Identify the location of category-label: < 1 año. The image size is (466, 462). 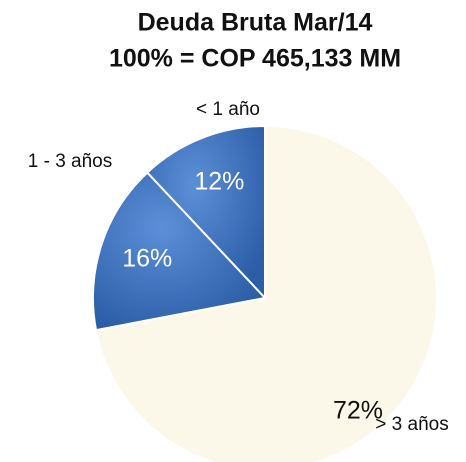
(228, 109).